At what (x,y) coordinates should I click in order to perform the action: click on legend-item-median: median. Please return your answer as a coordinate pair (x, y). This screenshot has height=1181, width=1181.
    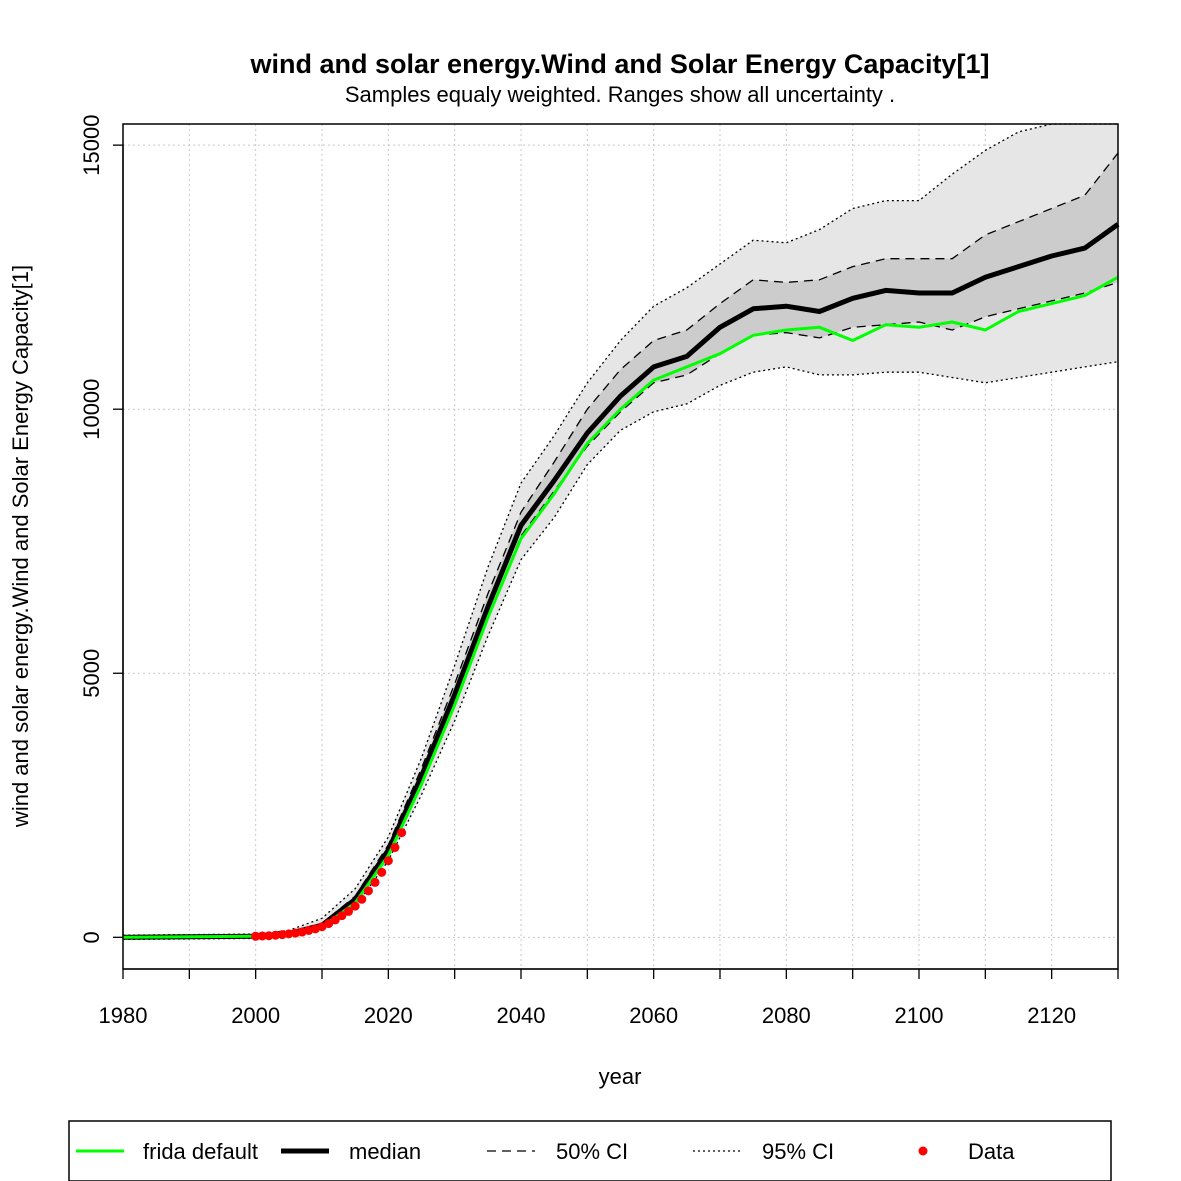
    Looking at the image, I should click on (351, 1151).